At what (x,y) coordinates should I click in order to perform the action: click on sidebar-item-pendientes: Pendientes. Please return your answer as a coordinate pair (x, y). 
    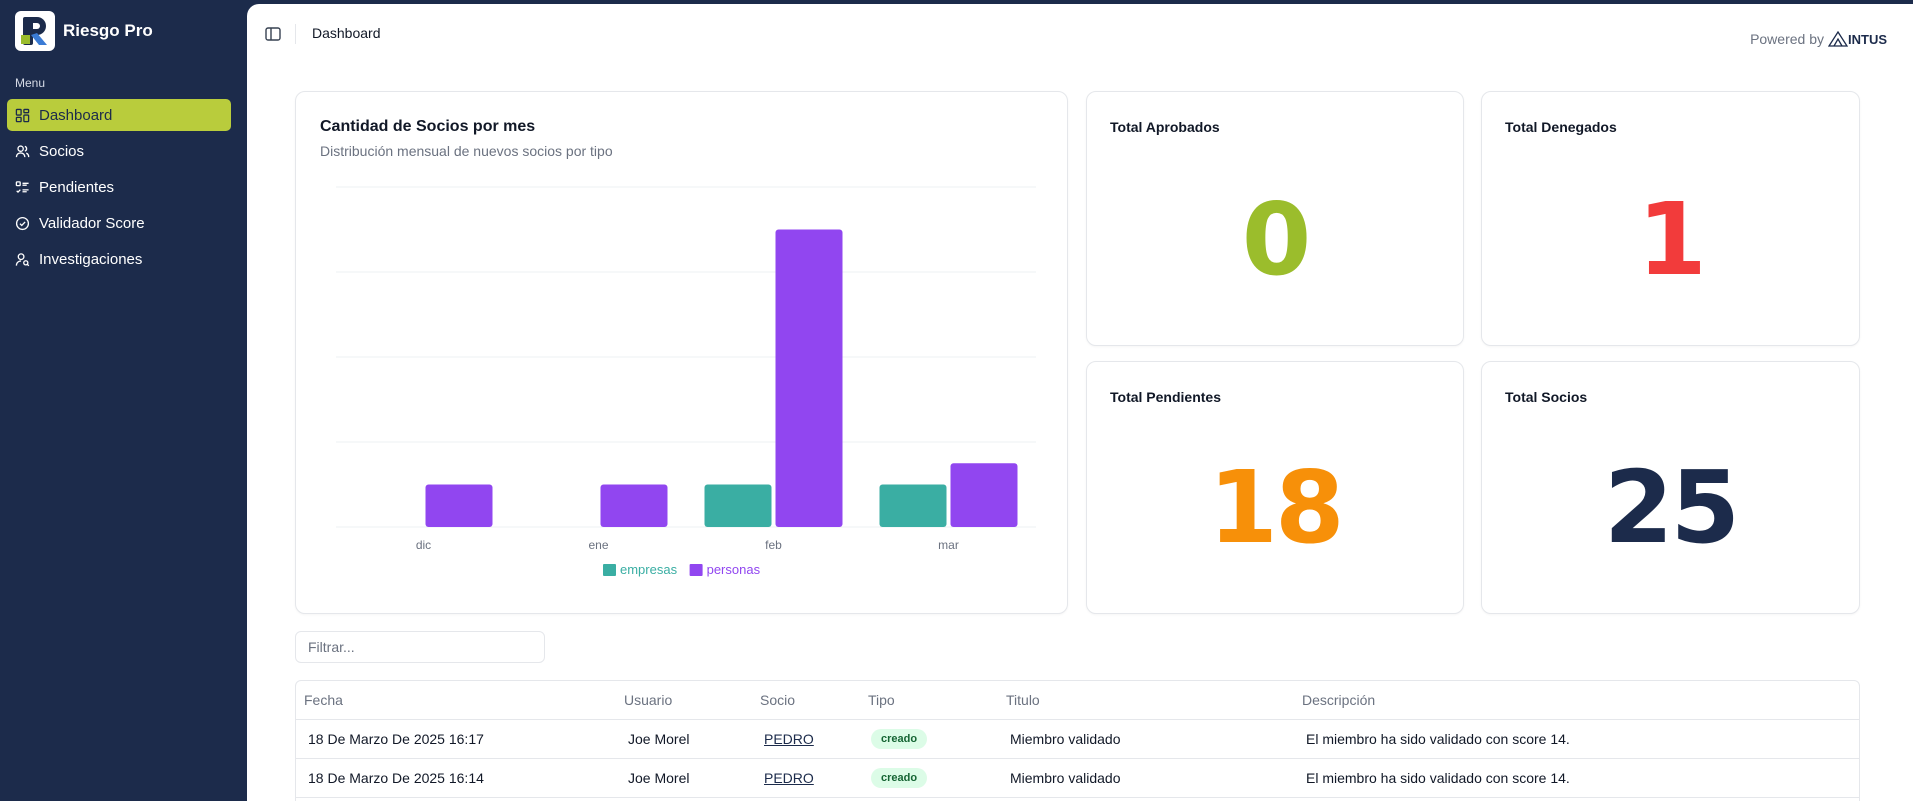
    Looking at the image, I should click on (119, 187).